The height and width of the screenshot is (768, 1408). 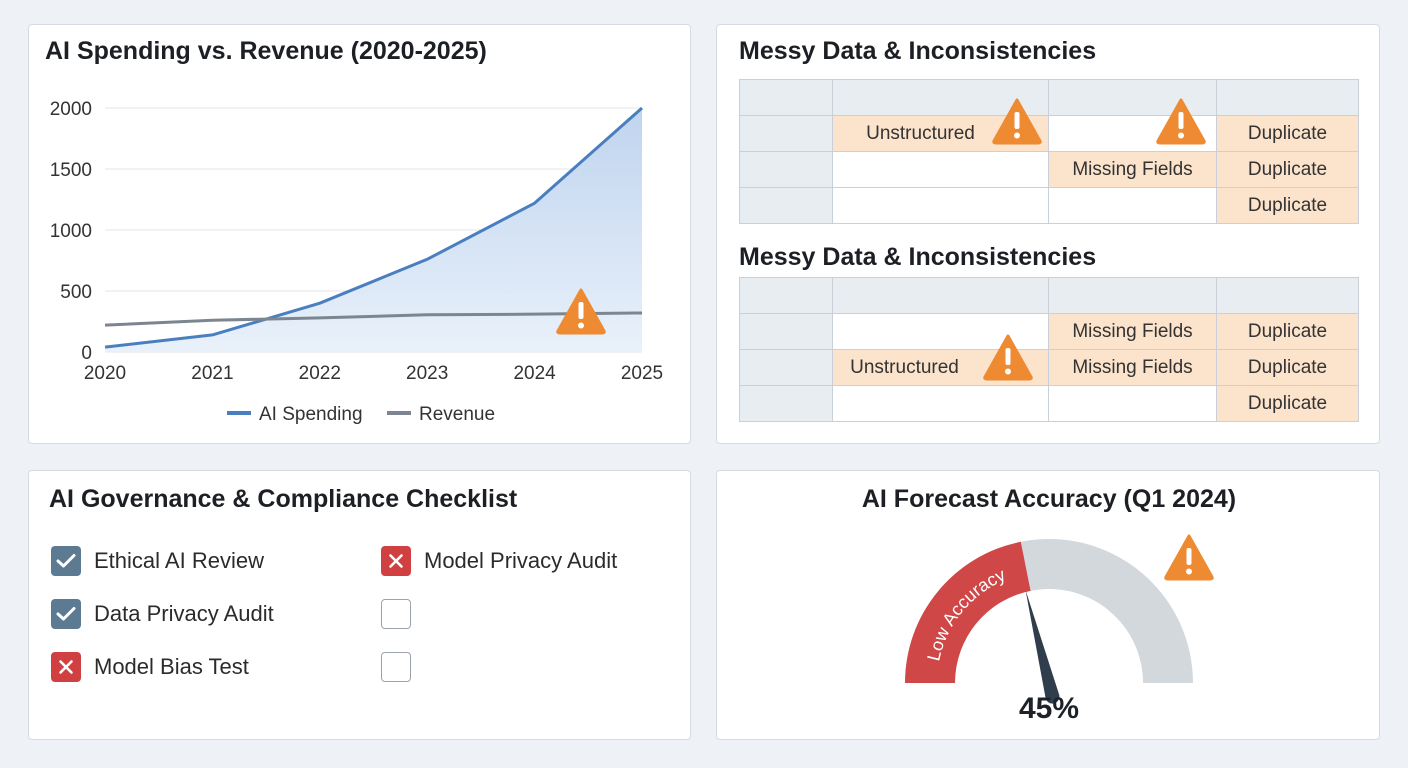 I want to click on checklist-item-data-privacy-audit: Data Privacy Audit, so click(x=162, y=614).